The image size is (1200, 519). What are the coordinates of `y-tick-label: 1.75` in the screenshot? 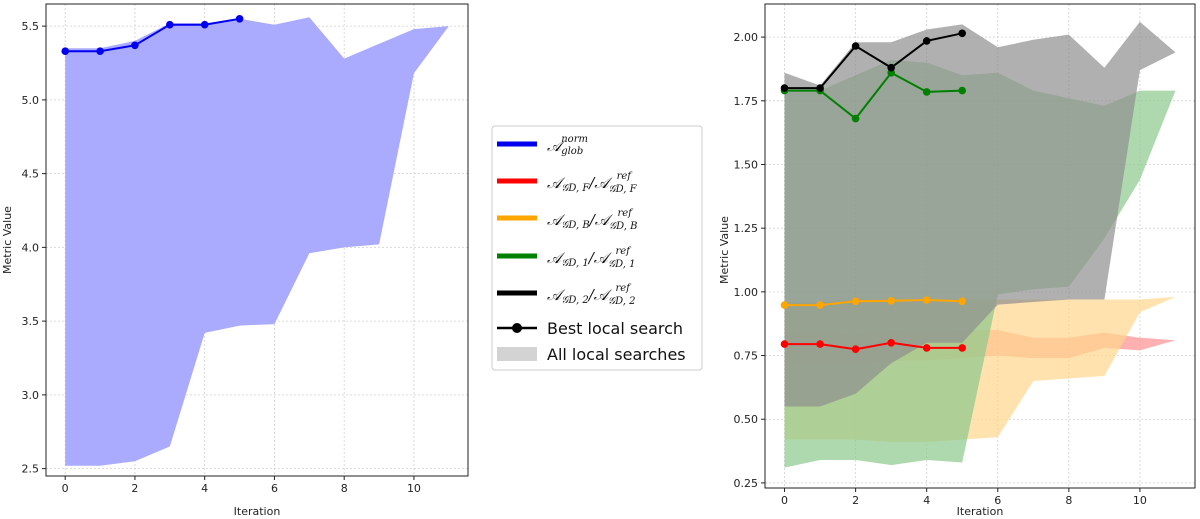 It's located at (746, 101).